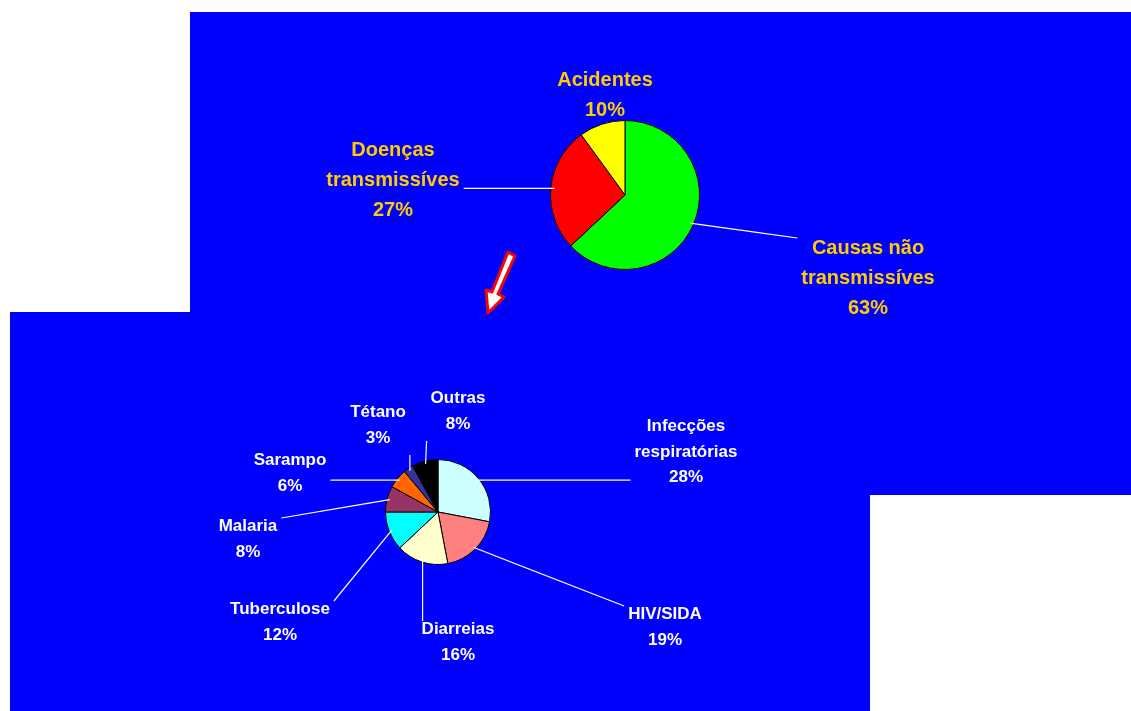 This screenshot has height=711, width=1131. Describe the element at coordinates (686, 438) in the screenshot. I see `slice-label: Infecções respiratórias` at that location.